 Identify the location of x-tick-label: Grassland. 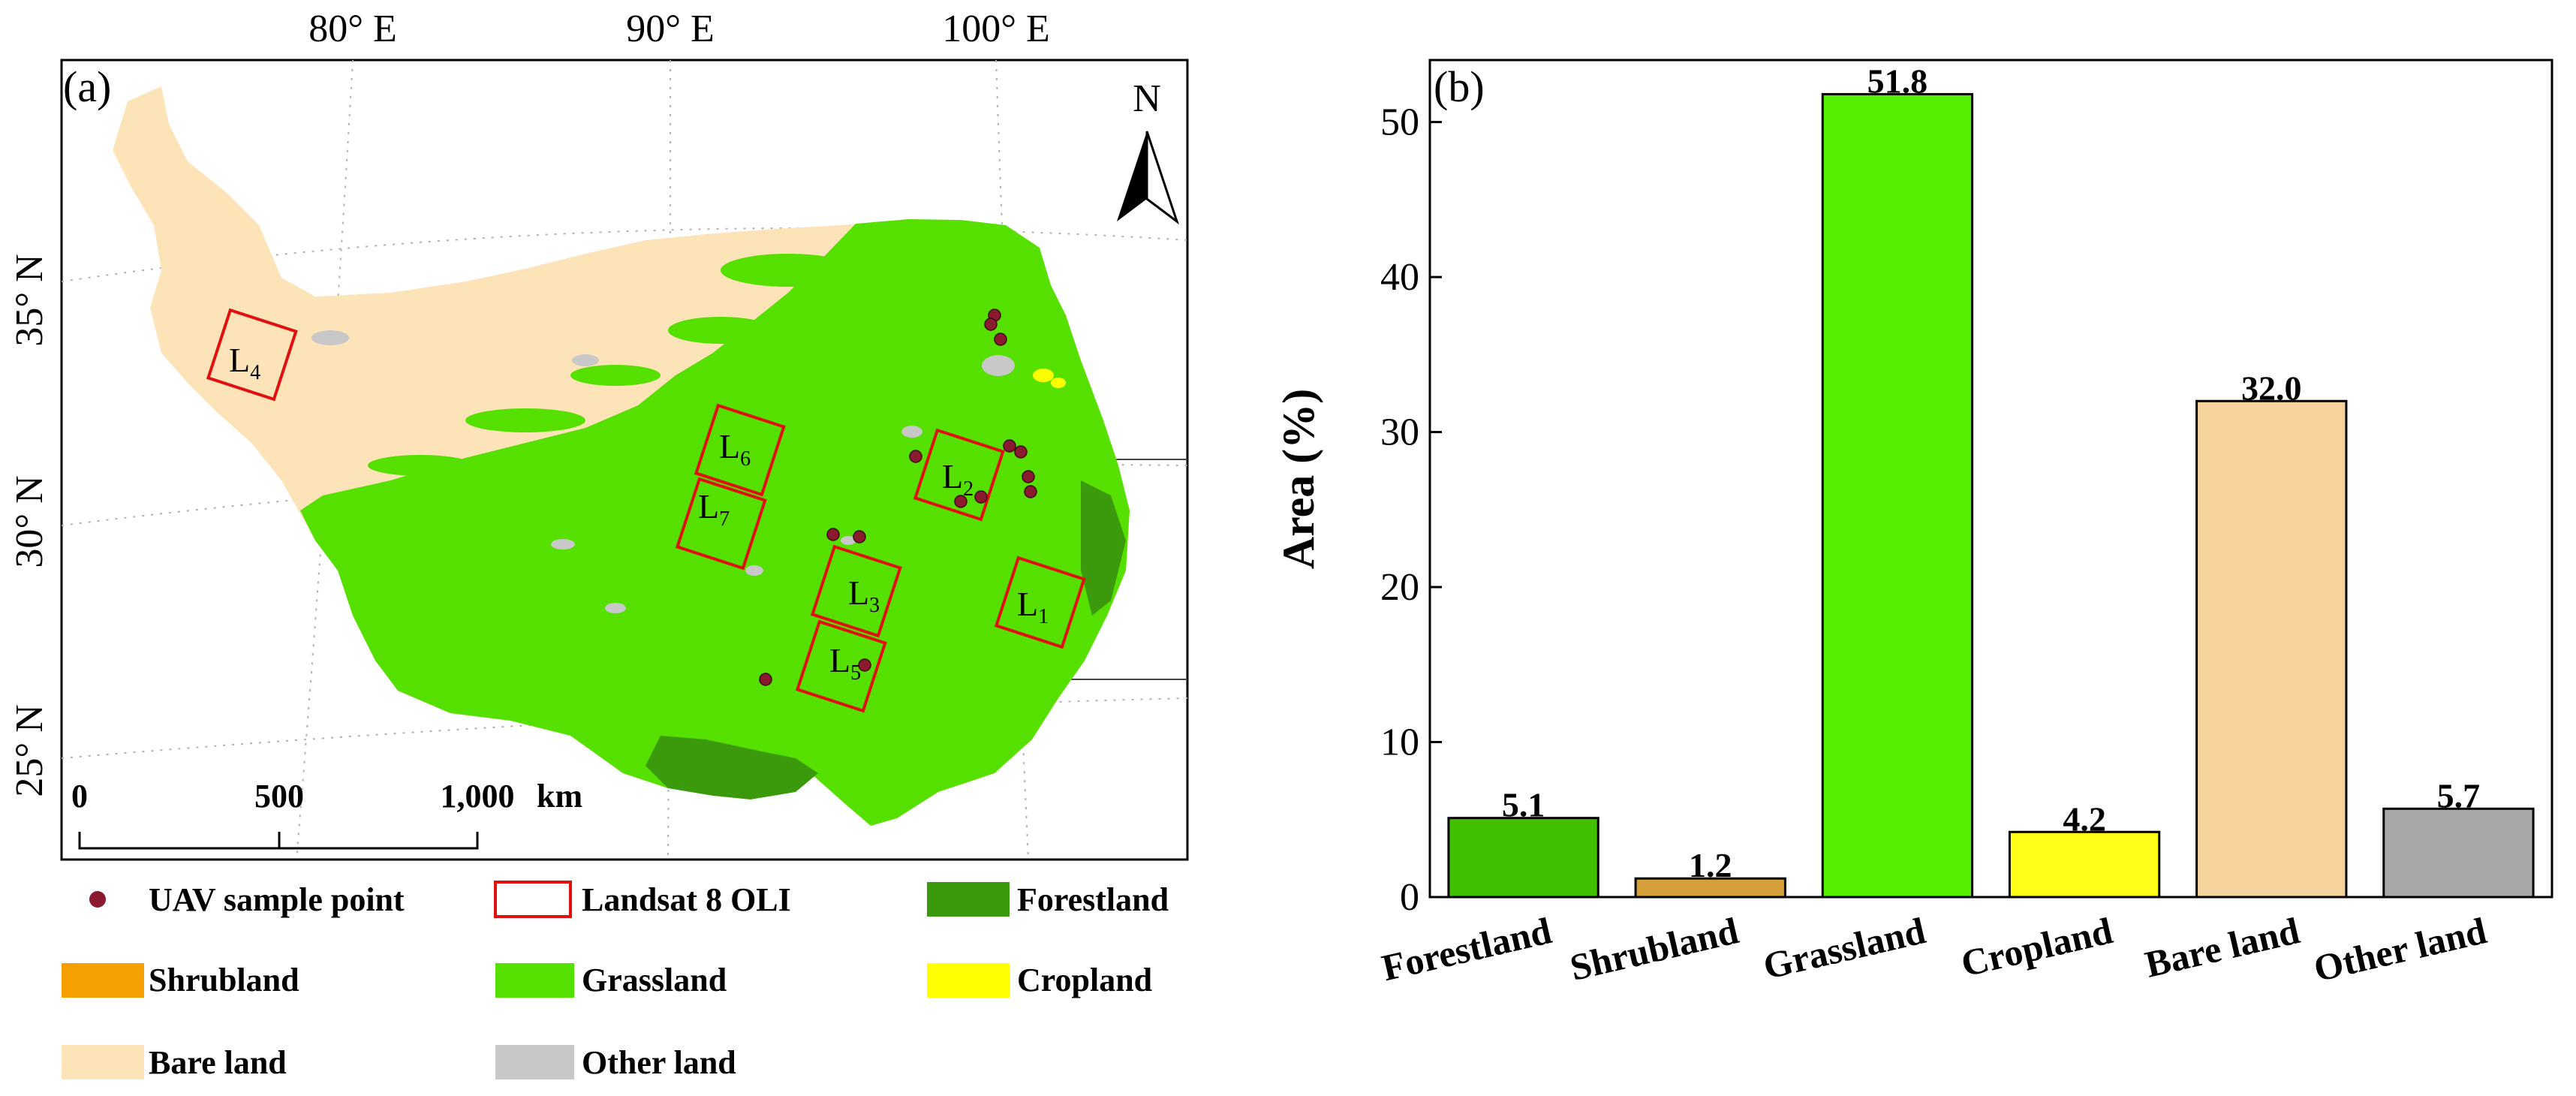
(1845, 948).